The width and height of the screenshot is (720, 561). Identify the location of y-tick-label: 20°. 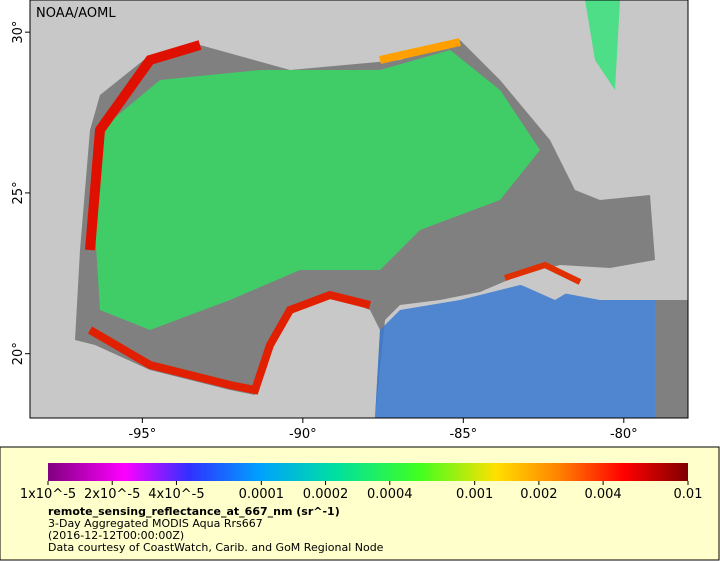
(18, 353).